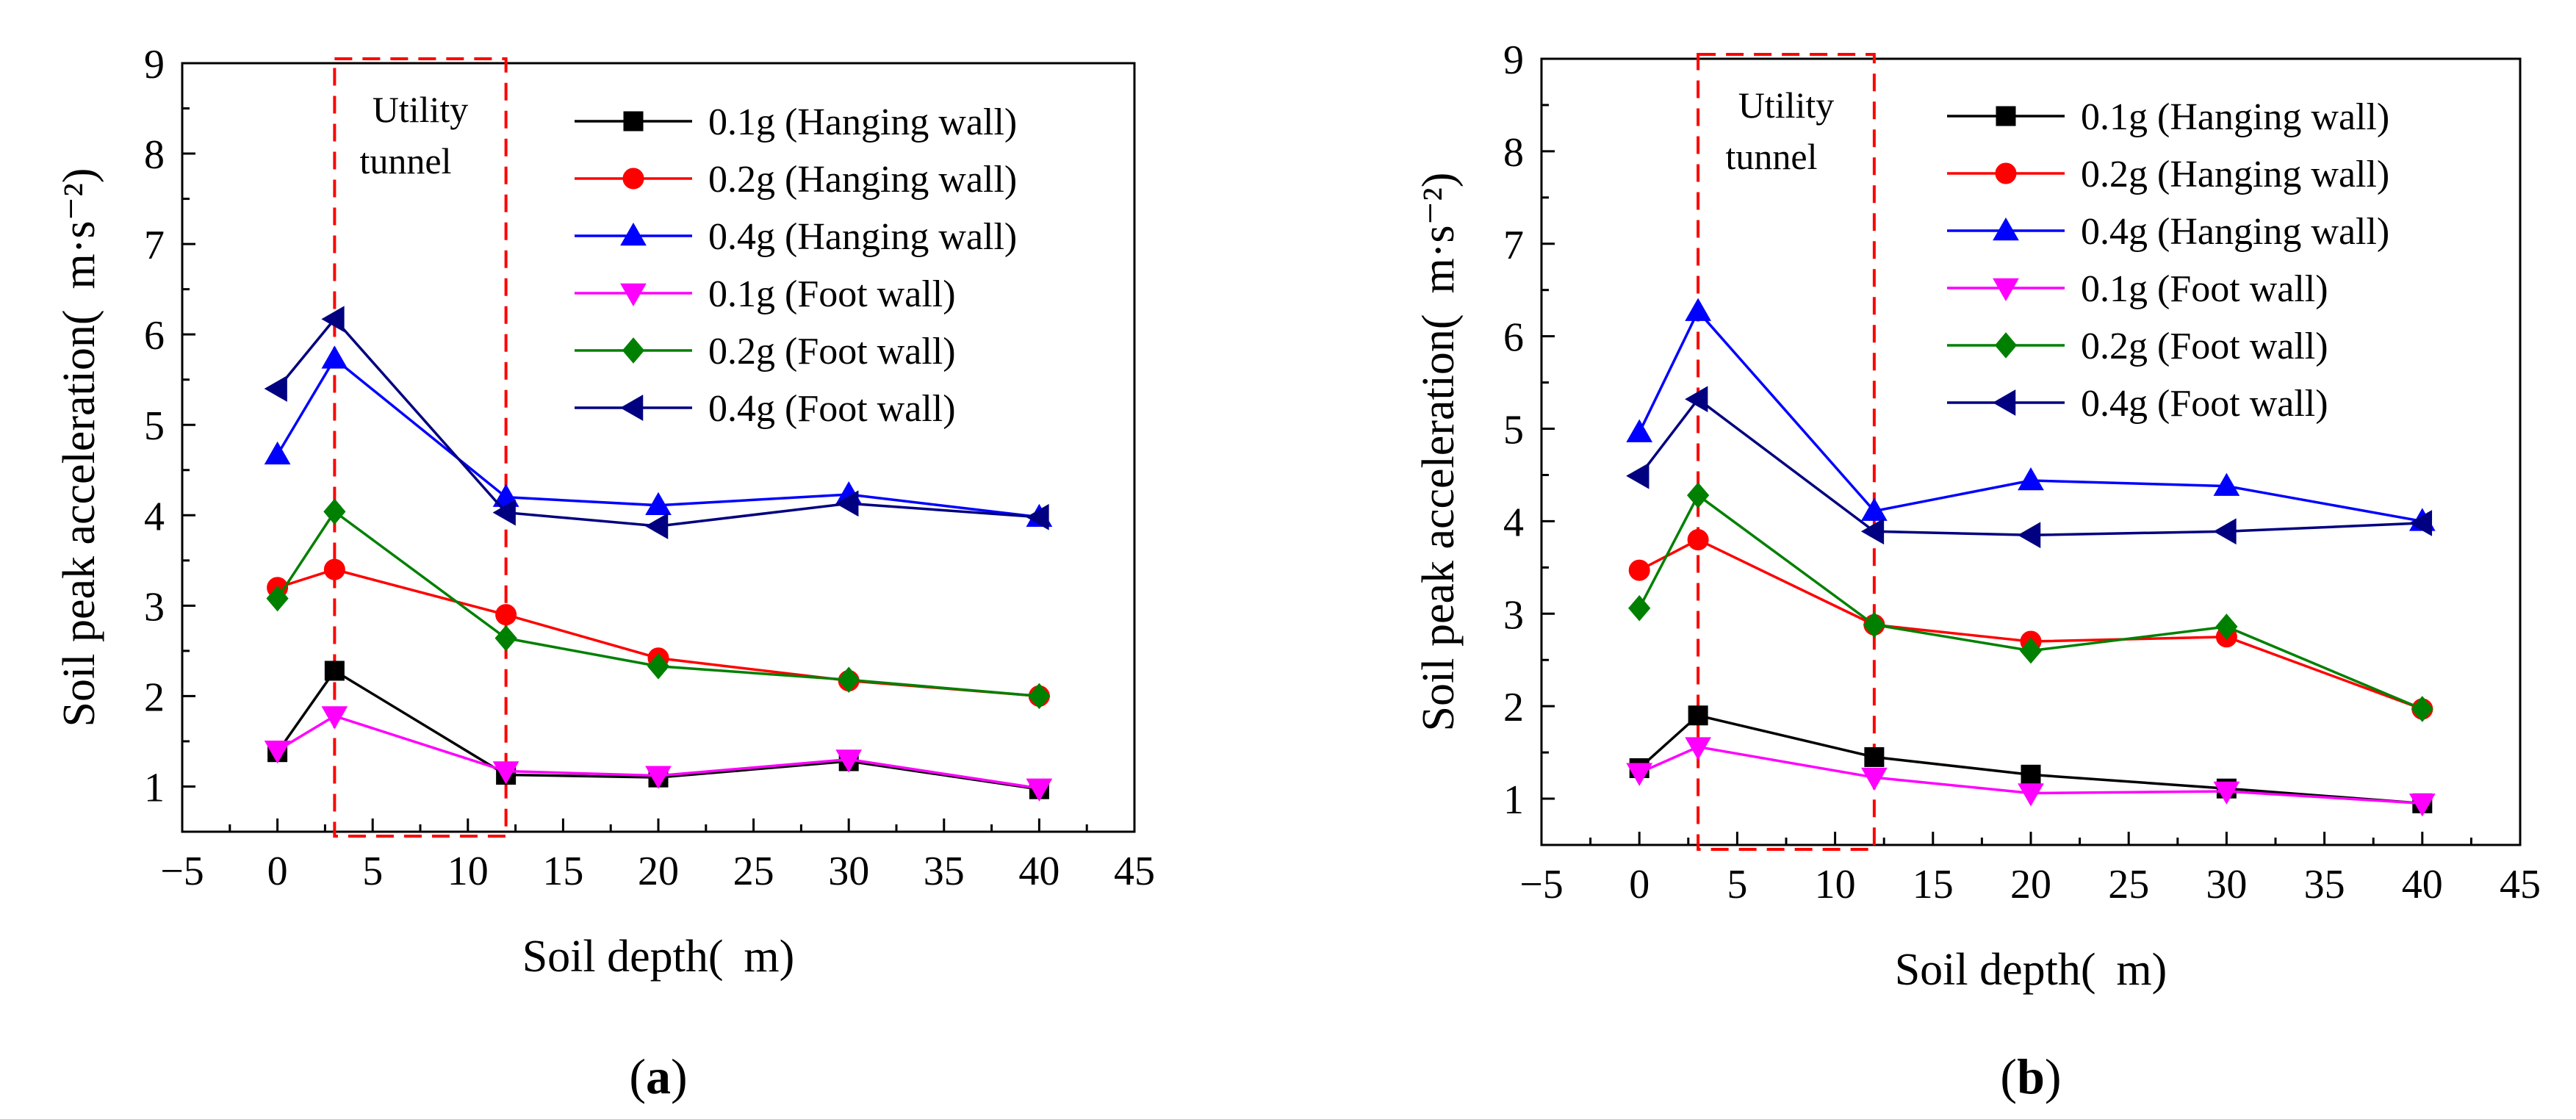  What do you see at coordinates (2031, 884) in the screenshot?
I see `panel-b-x-tick-label: 20` at bounding box center [2031, 884].